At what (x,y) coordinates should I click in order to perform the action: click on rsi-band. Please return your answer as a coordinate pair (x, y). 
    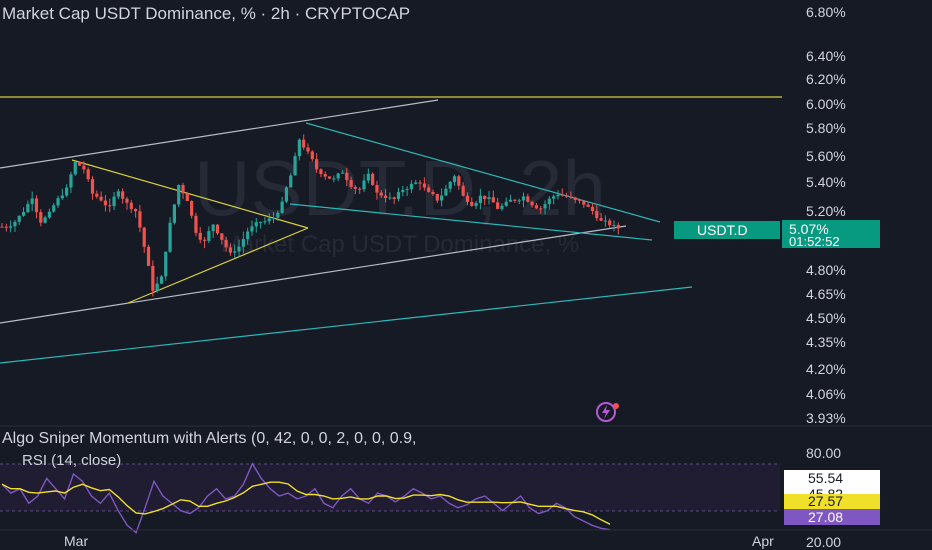
    Looking at the image, I should click on (390, 487).